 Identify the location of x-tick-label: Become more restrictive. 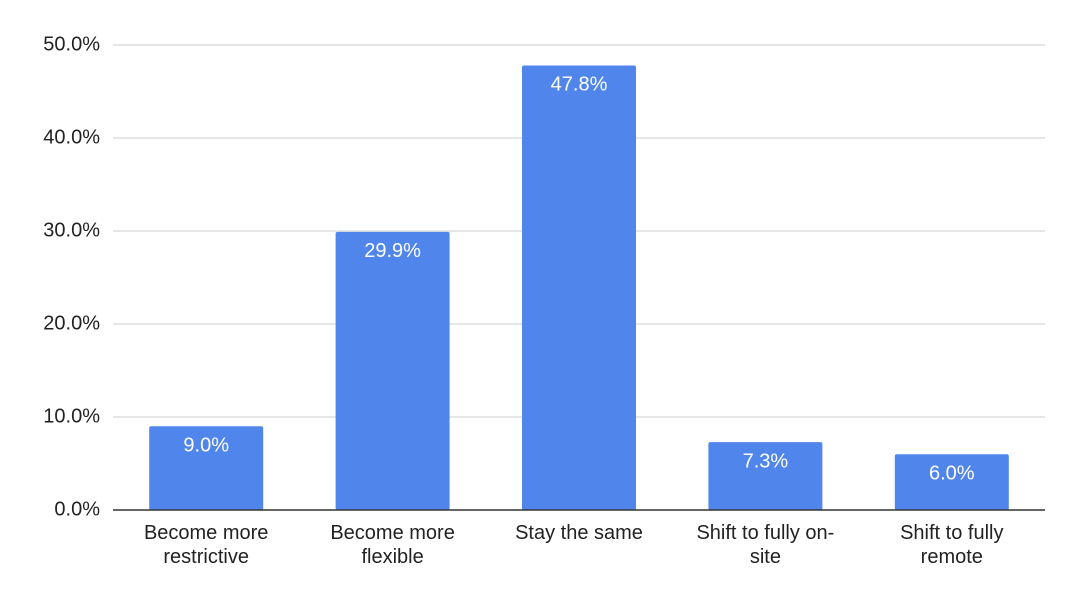
(206, 545).